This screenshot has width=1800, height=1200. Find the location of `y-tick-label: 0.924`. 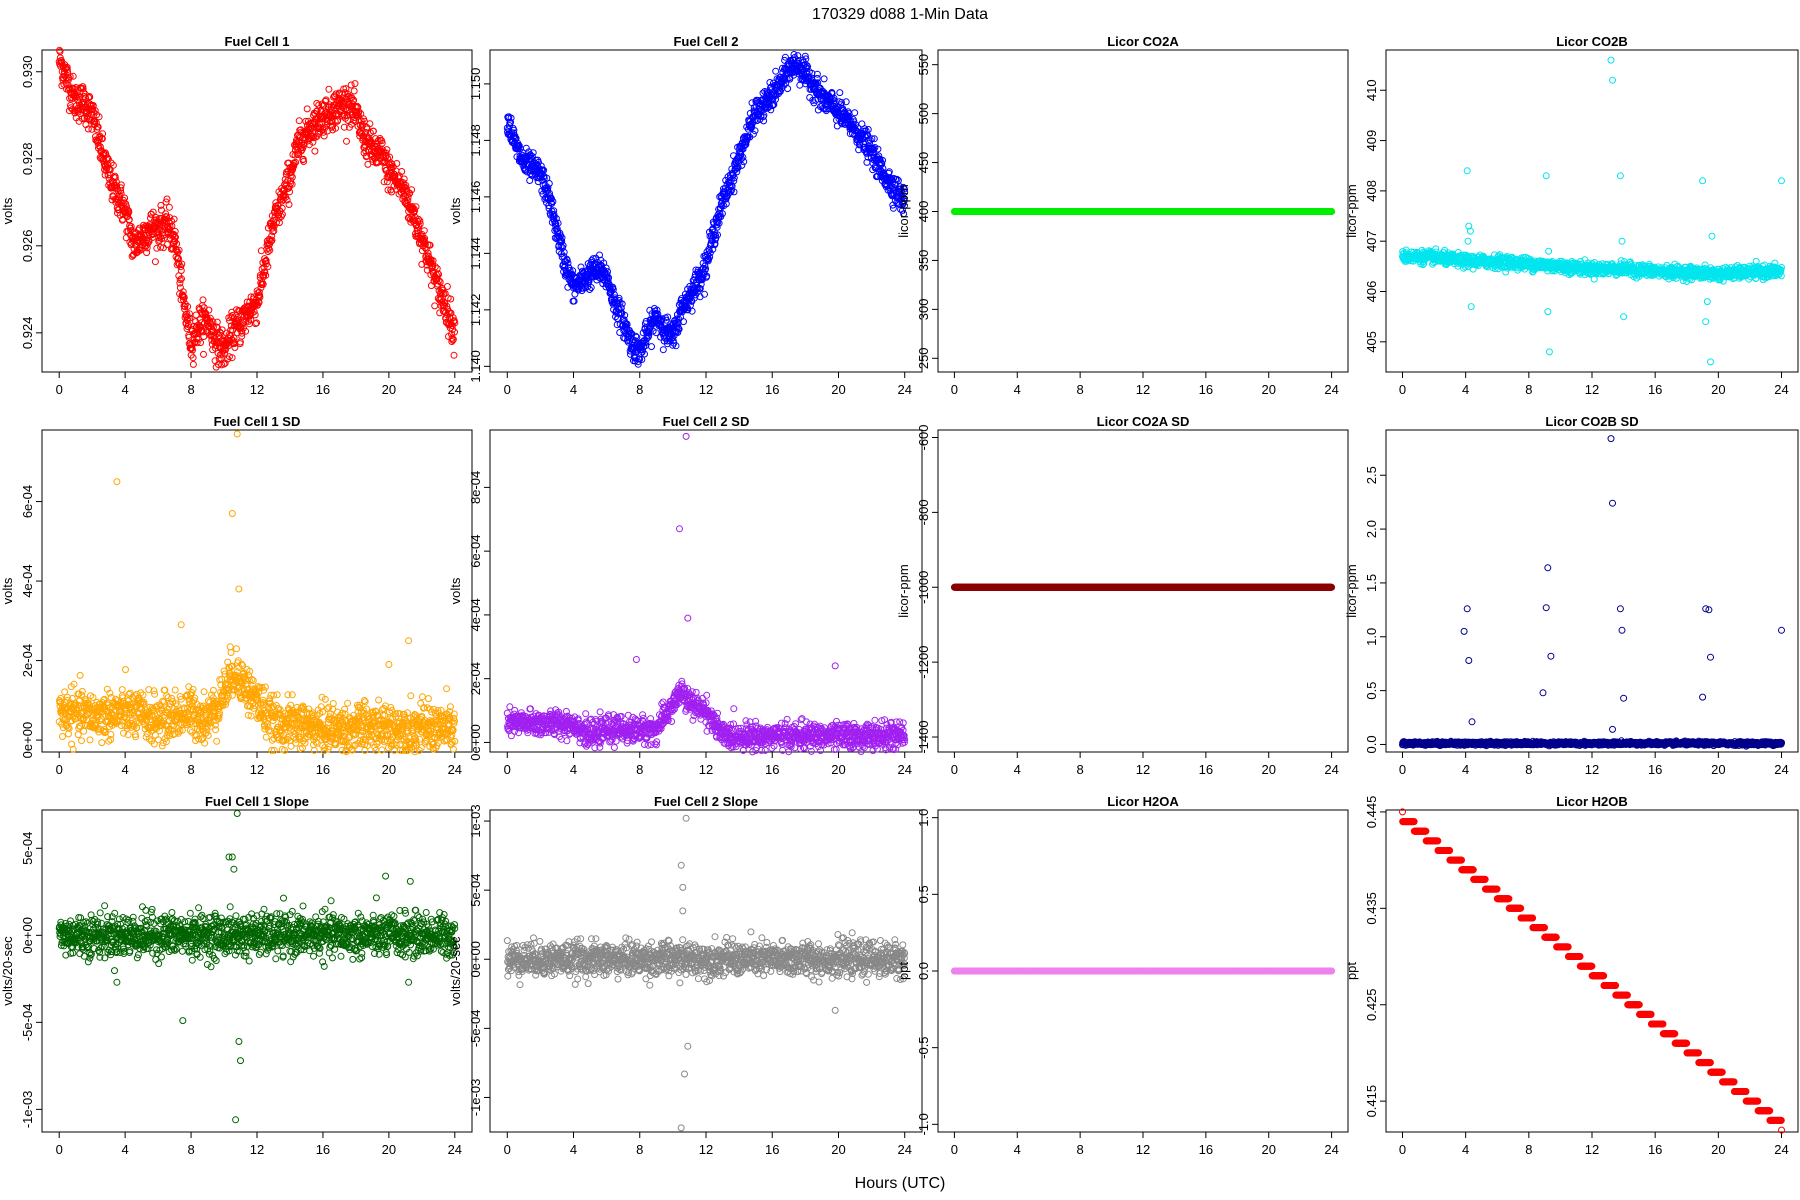

y-tick-label: 0.924 is located at coordinates (27, 333).